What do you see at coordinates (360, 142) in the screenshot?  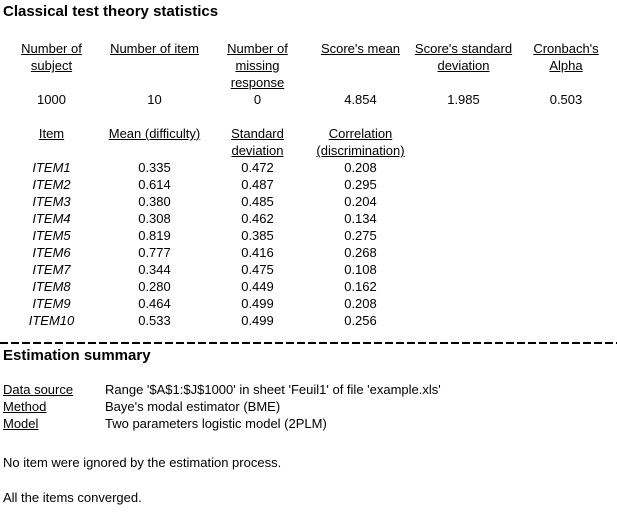 I see `header-correlation-discrimination: Correlation (discrimination)` at bounding box center [360, 142].